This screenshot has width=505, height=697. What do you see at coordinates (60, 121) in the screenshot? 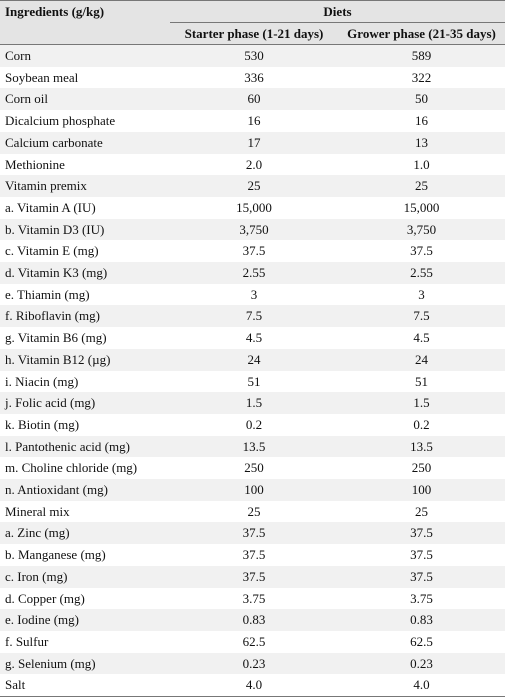
I see `ingredient-name: Dicalcium phosphate` at bounding box center [60, 121].